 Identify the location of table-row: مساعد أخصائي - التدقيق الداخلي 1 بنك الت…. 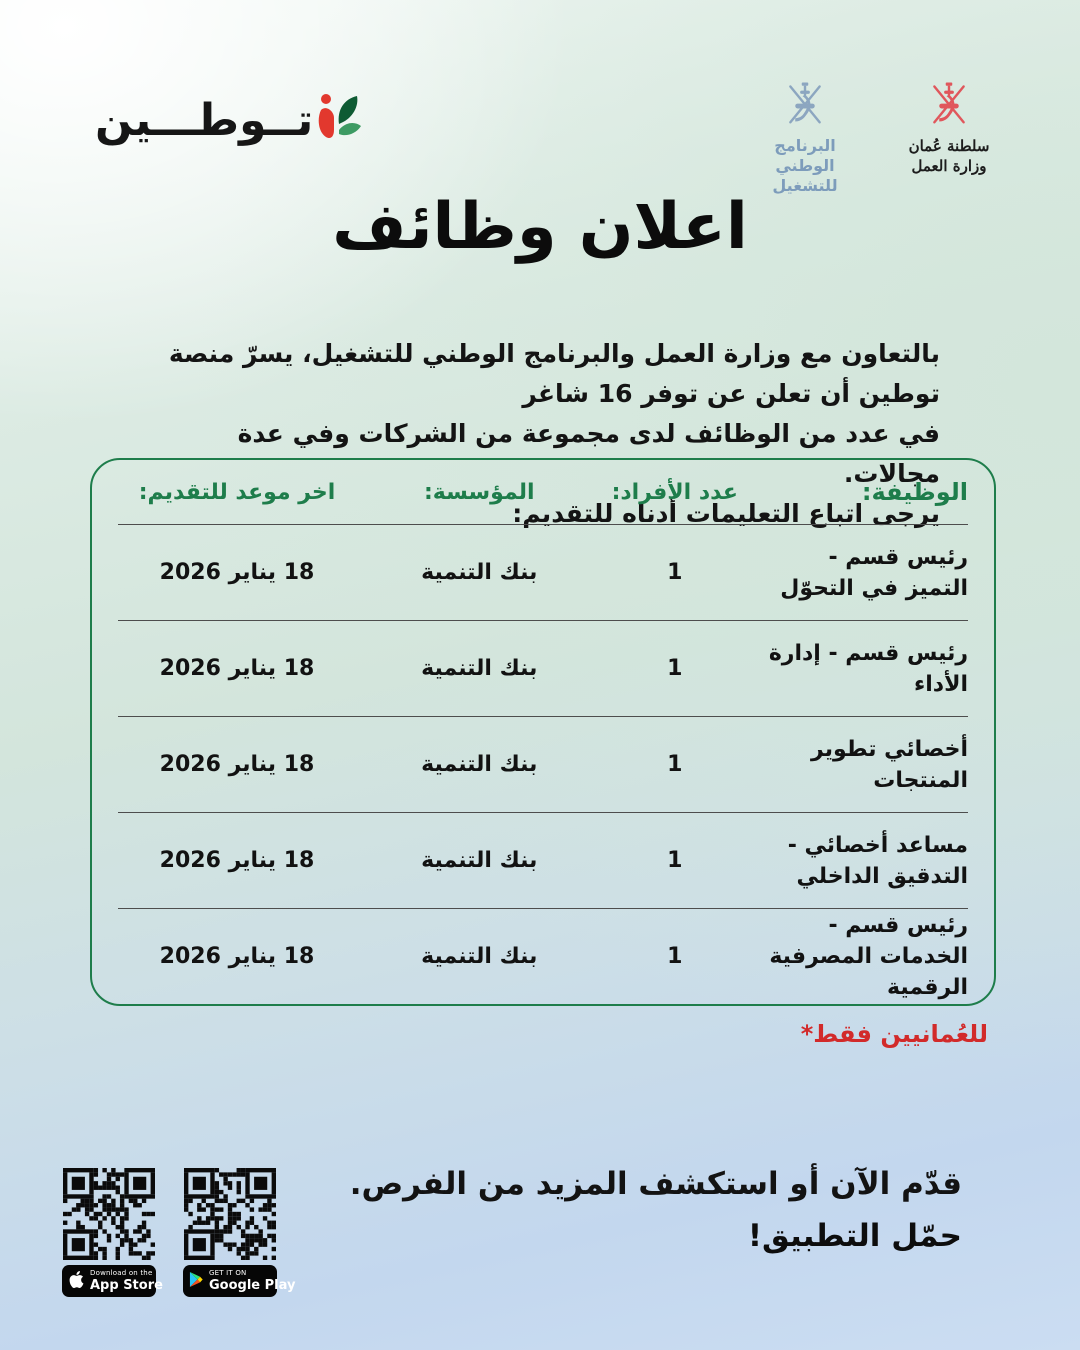
(543, 860).